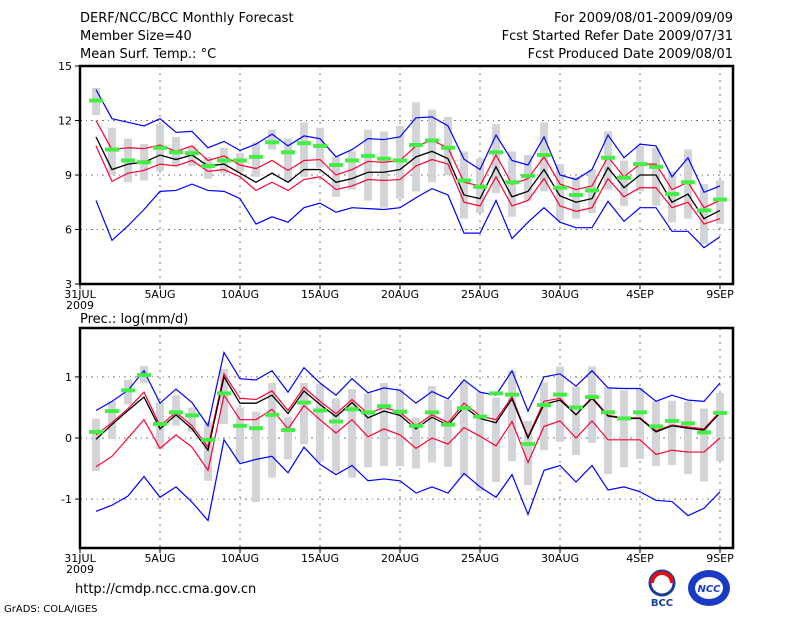  What do you see at coordinates (65, 66) in the screenshot?
I see `y-tick-label: 15` at bounding box center [65, 66].